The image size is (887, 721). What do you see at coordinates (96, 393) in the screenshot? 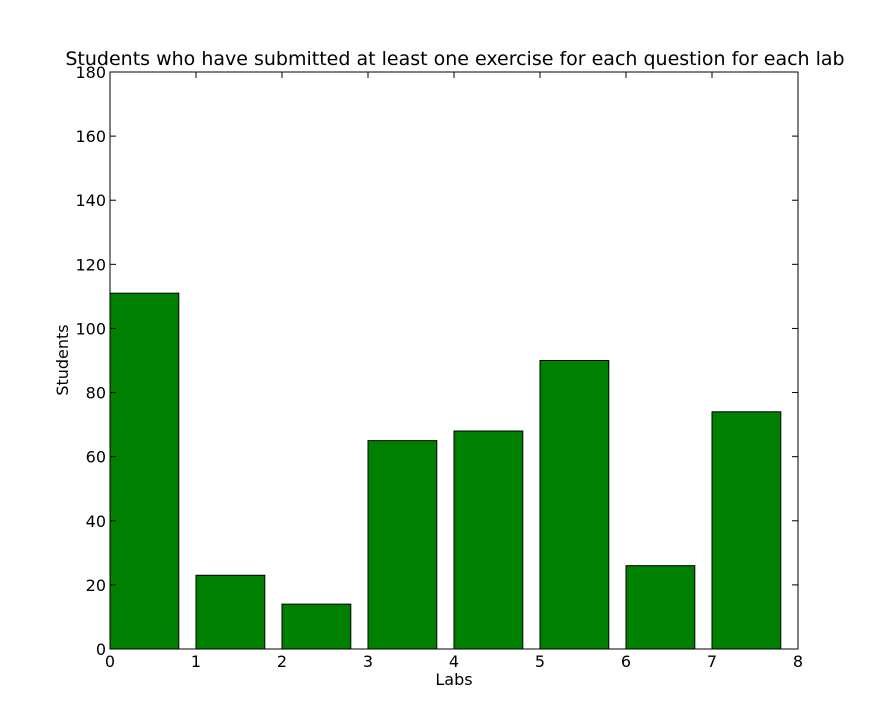
I see `y-tick-label-80: 80` at bounding box center [96, 393].